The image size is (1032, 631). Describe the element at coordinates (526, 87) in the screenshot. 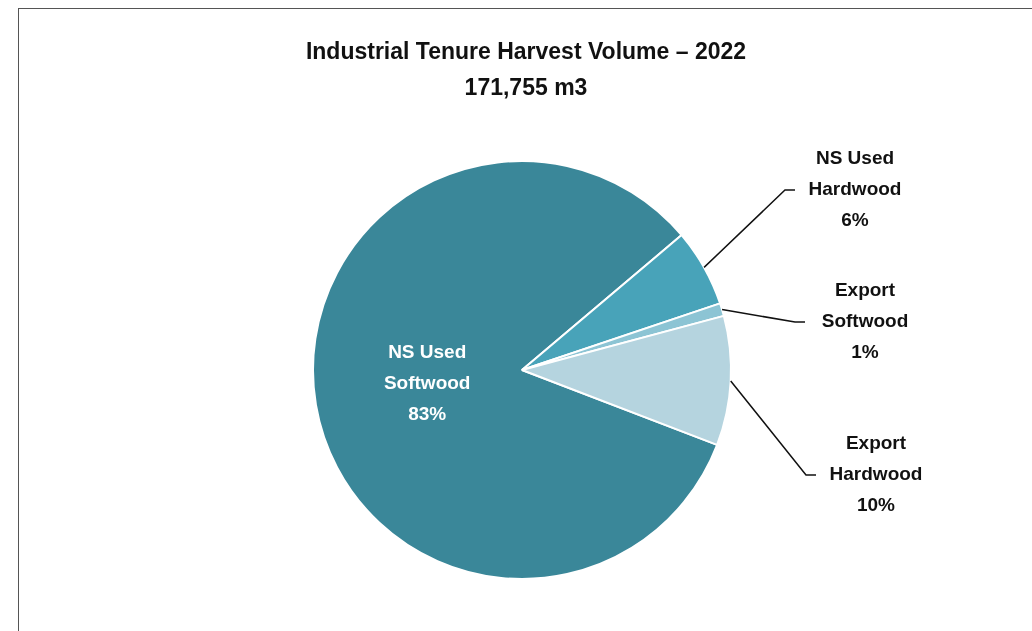

I see `chart-subtitle: 171,755 m3` at that location.